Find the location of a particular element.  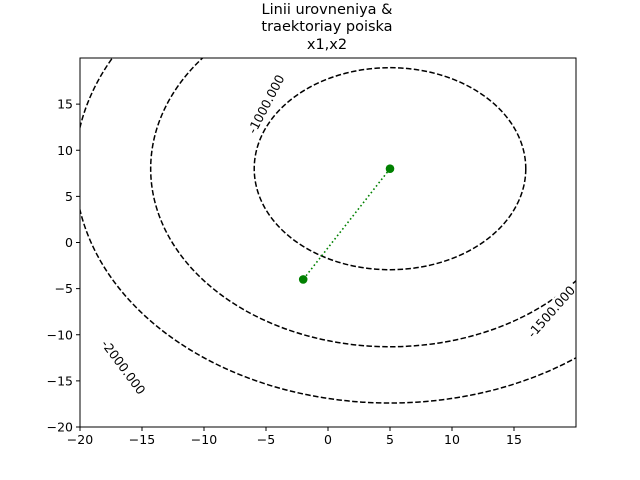

x-tick-label: −10 is located at coordinates (204, 439).